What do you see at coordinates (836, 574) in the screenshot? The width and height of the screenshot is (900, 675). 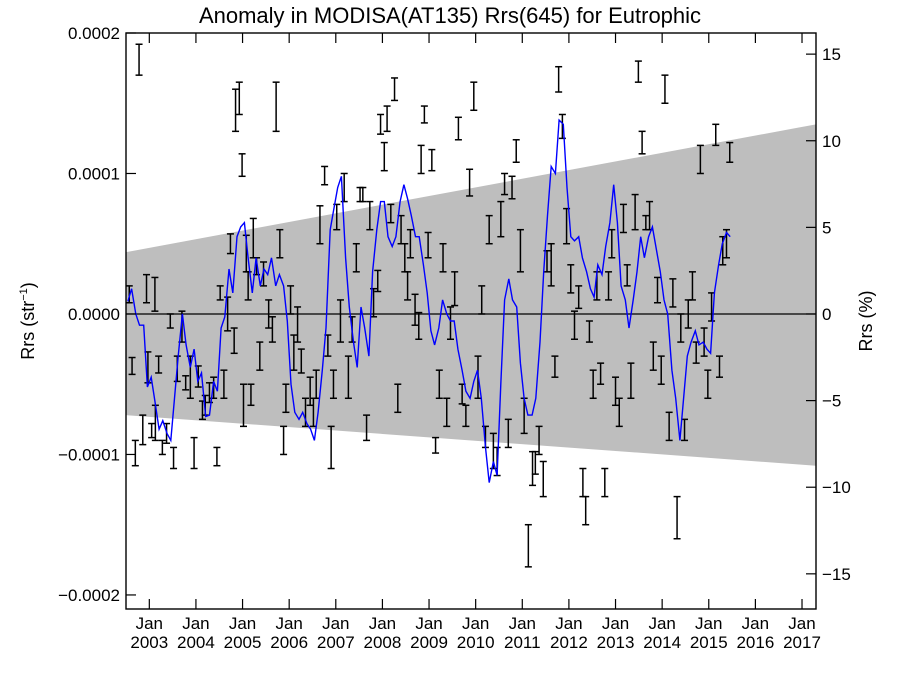 I see `y-tick-right-label: −15` at bounding box center [836, 574].